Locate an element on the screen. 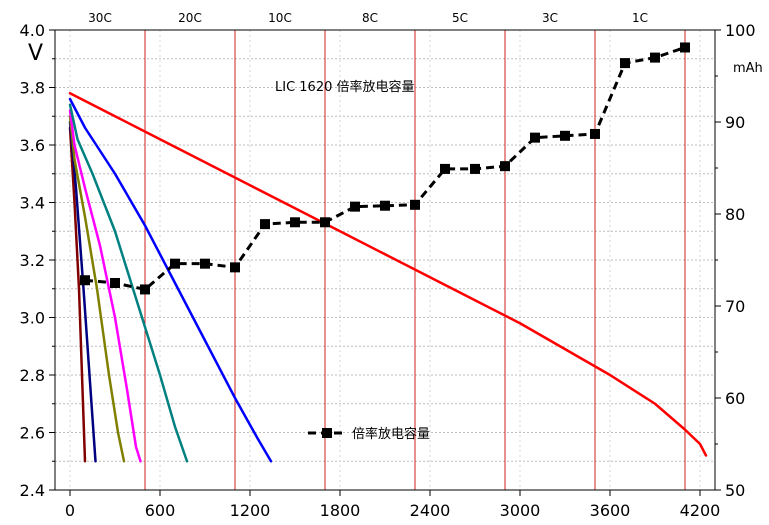 This screenshot has width=769, height=525. x-tick-label: 4200 is located at coordinates (700, 510).